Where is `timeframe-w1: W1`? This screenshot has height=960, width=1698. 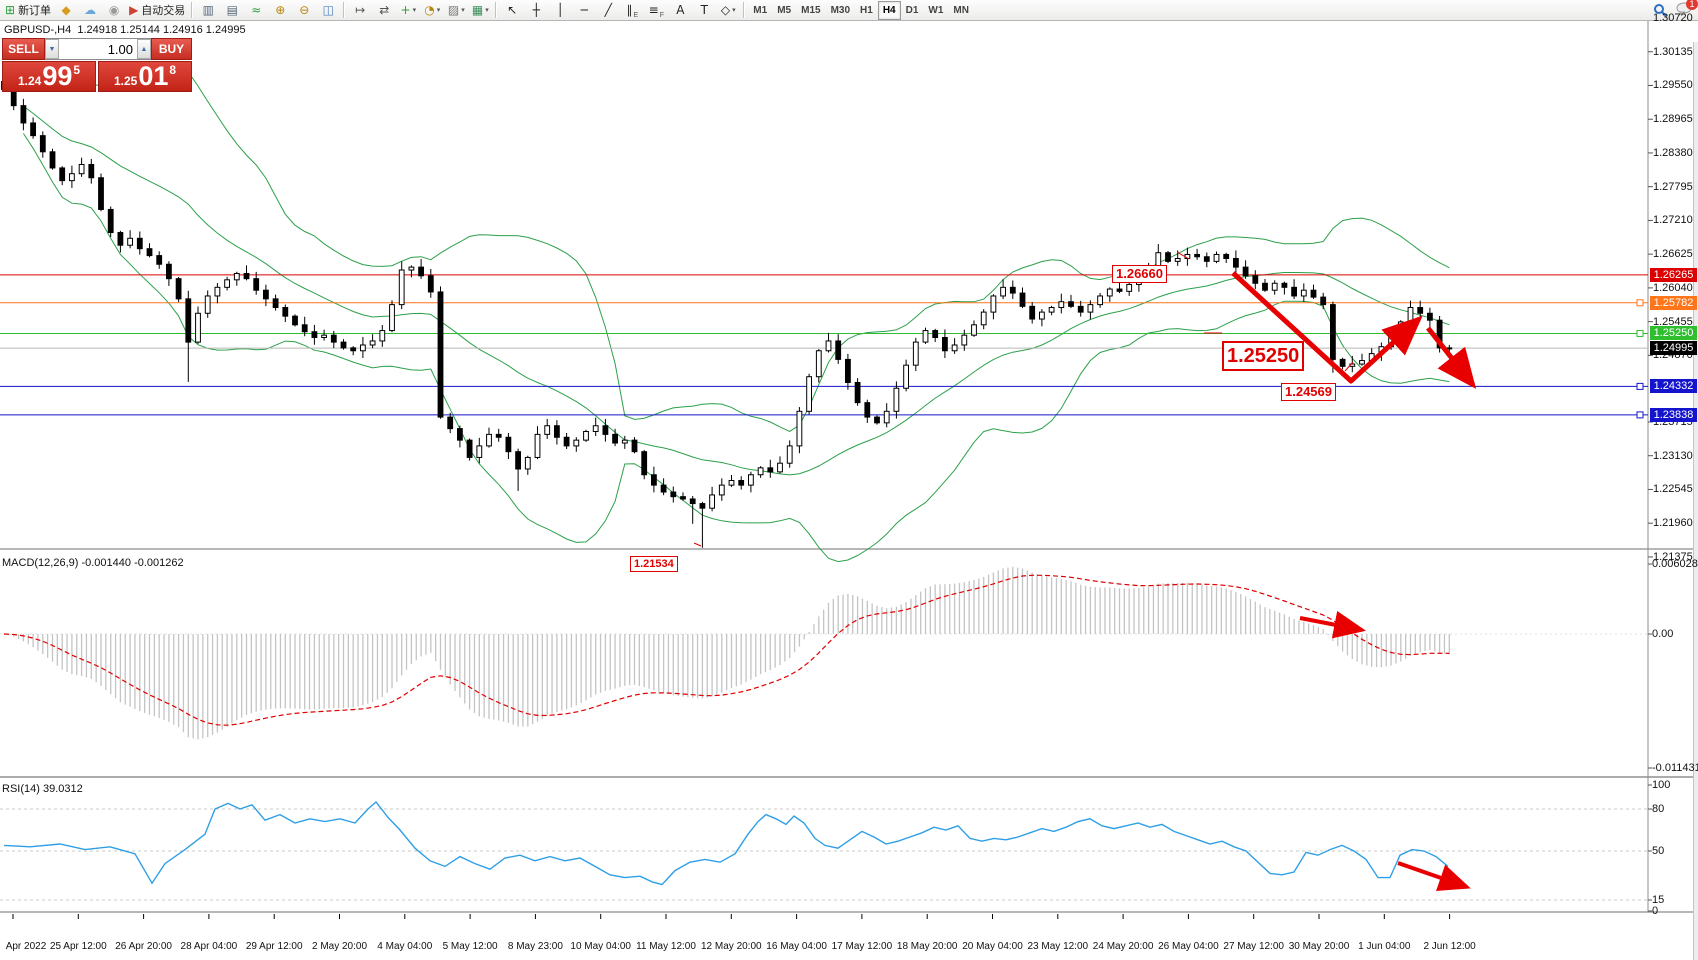 timeframe-w1: W1 is located at coordinates (936, 10).